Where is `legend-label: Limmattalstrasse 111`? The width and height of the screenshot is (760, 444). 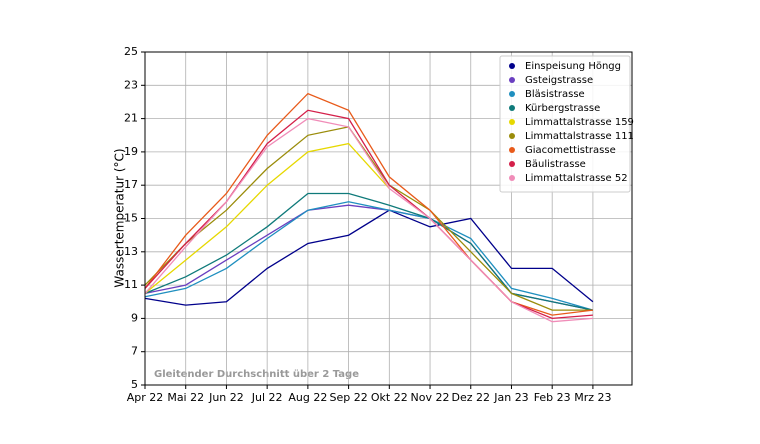
legend-label: Limmattalstrasse 111 is located at coordinates (579, 136).